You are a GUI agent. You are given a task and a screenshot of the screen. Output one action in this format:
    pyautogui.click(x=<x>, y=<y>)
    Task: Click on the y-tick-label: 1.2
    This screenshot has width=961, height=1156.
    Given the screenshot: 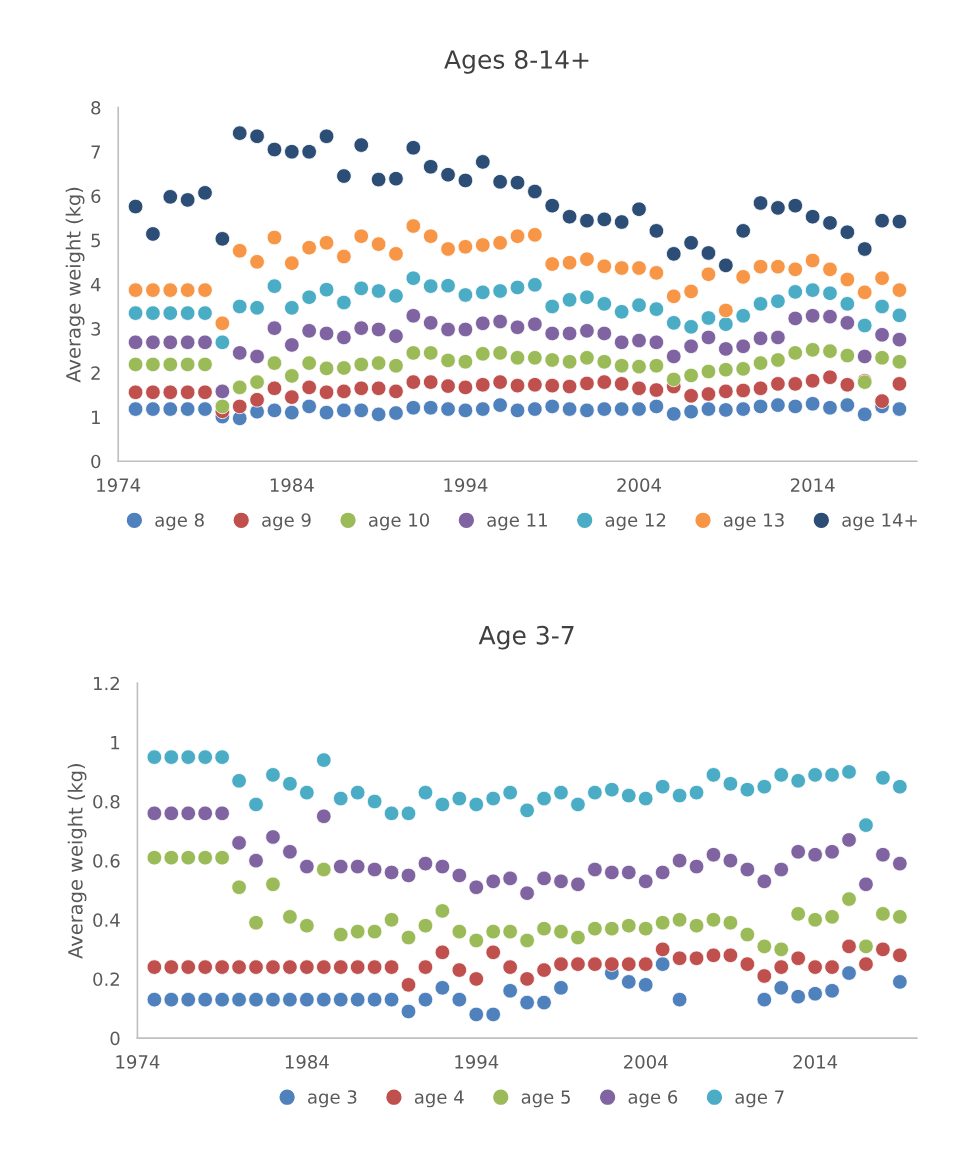 What is the action you would take?
    pyautogui.click(x=106, y=683)
    